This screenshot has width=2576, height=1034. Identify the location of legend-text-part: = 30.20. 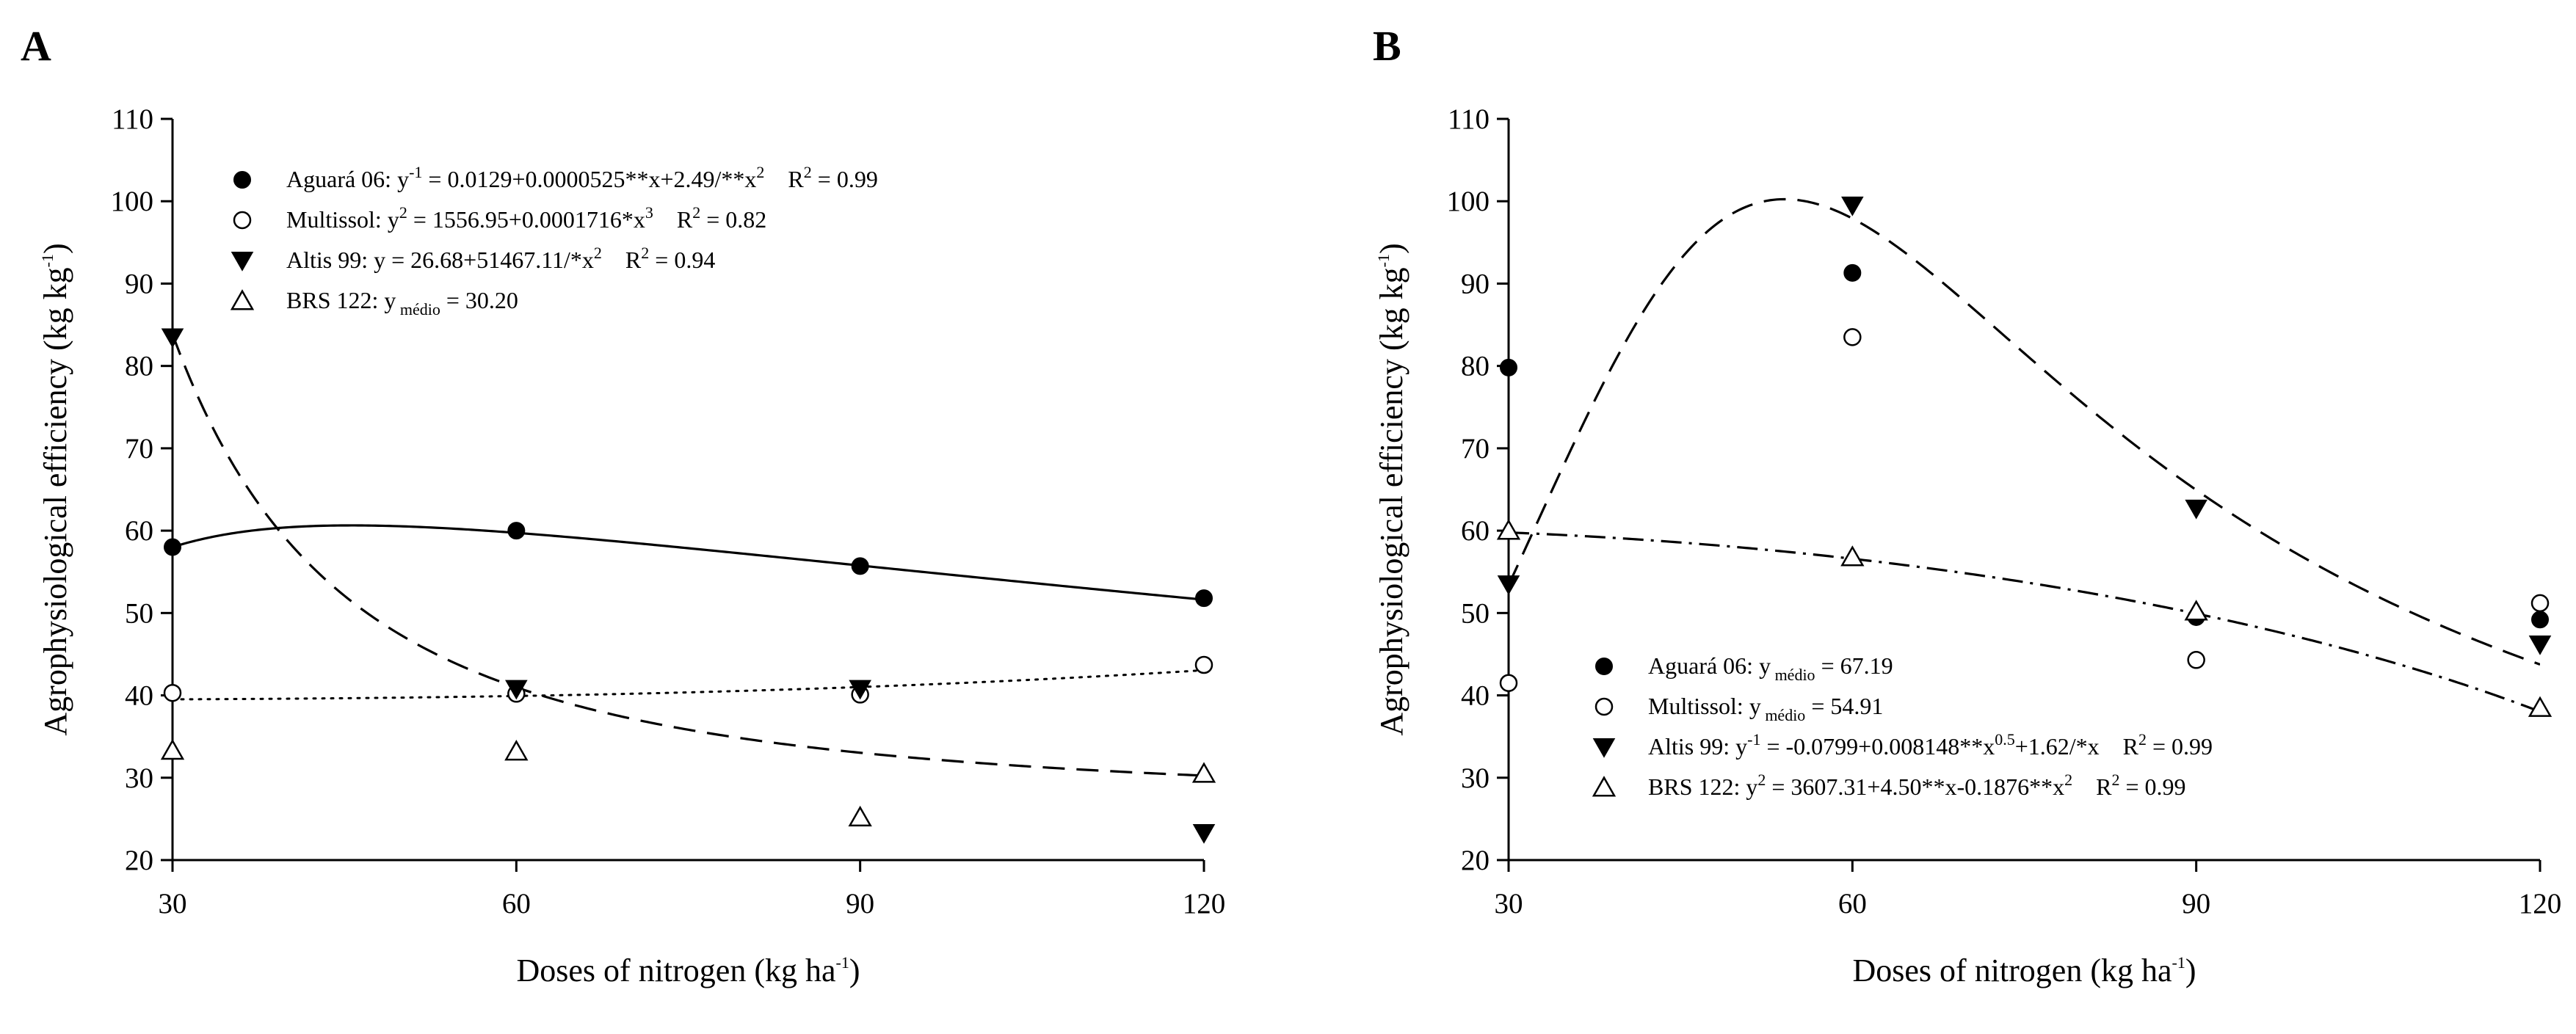
(479, 300).